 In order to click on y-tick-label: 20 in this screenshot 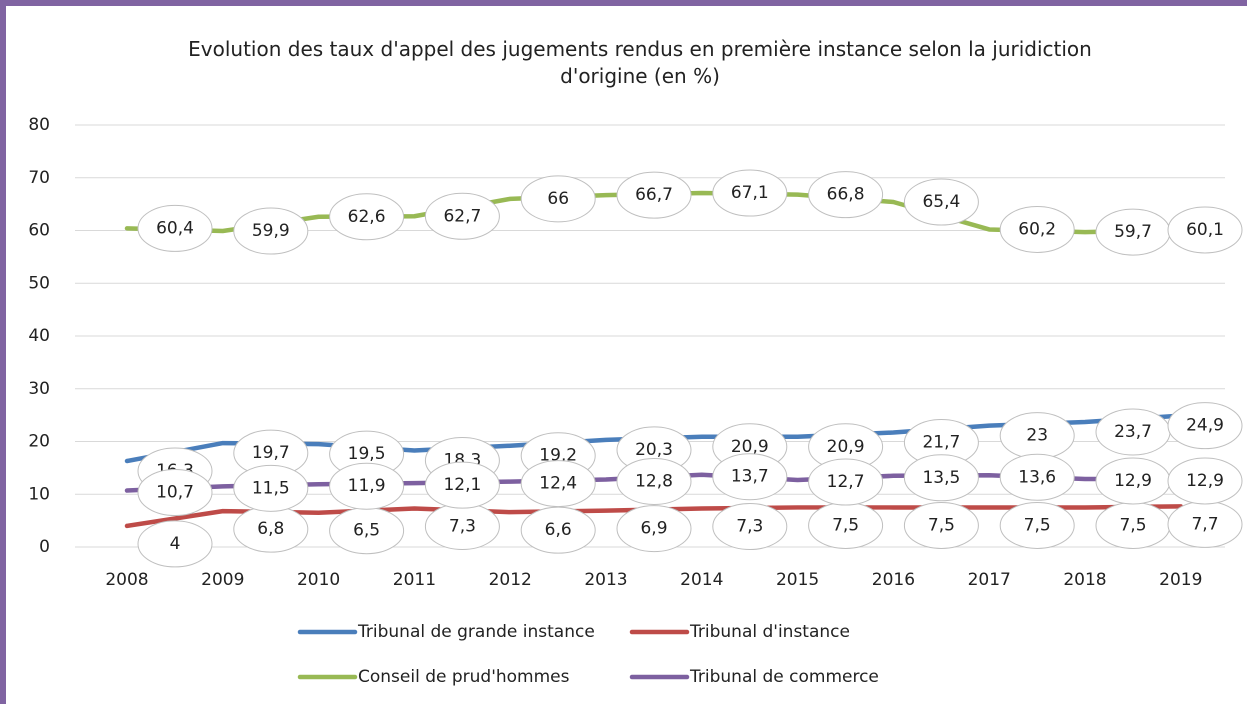, I will do `click(39, 442)`.